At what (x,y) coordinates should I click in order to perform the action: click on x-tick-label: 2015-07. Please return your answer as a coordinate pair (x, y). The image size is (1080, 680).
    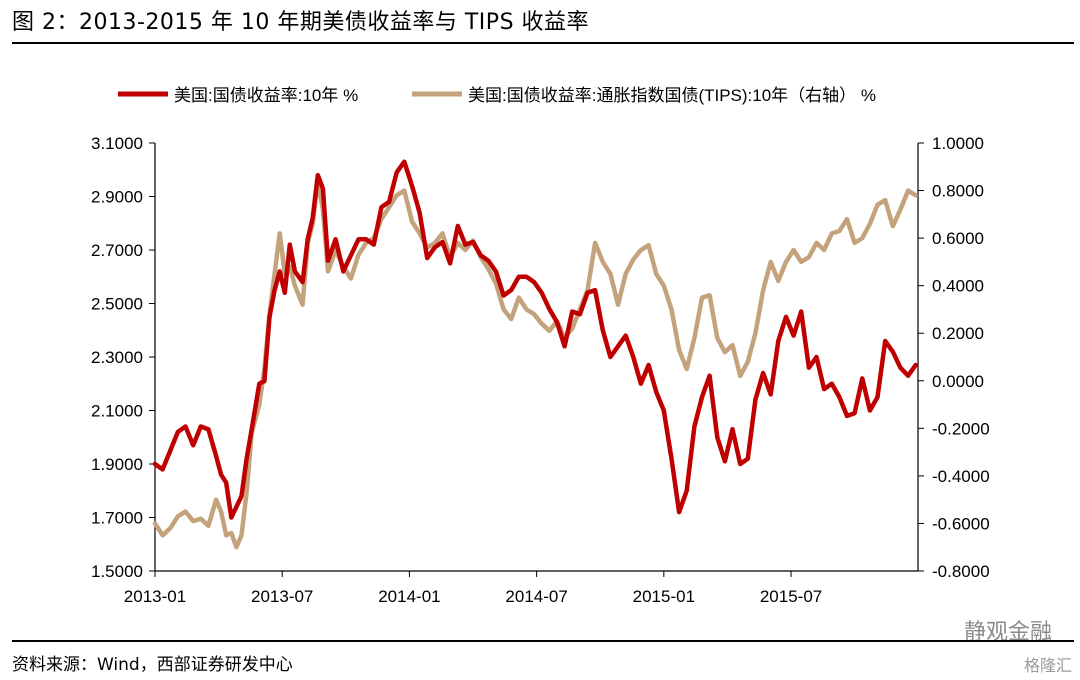
    Looking at the image, I should click on (791, 596).